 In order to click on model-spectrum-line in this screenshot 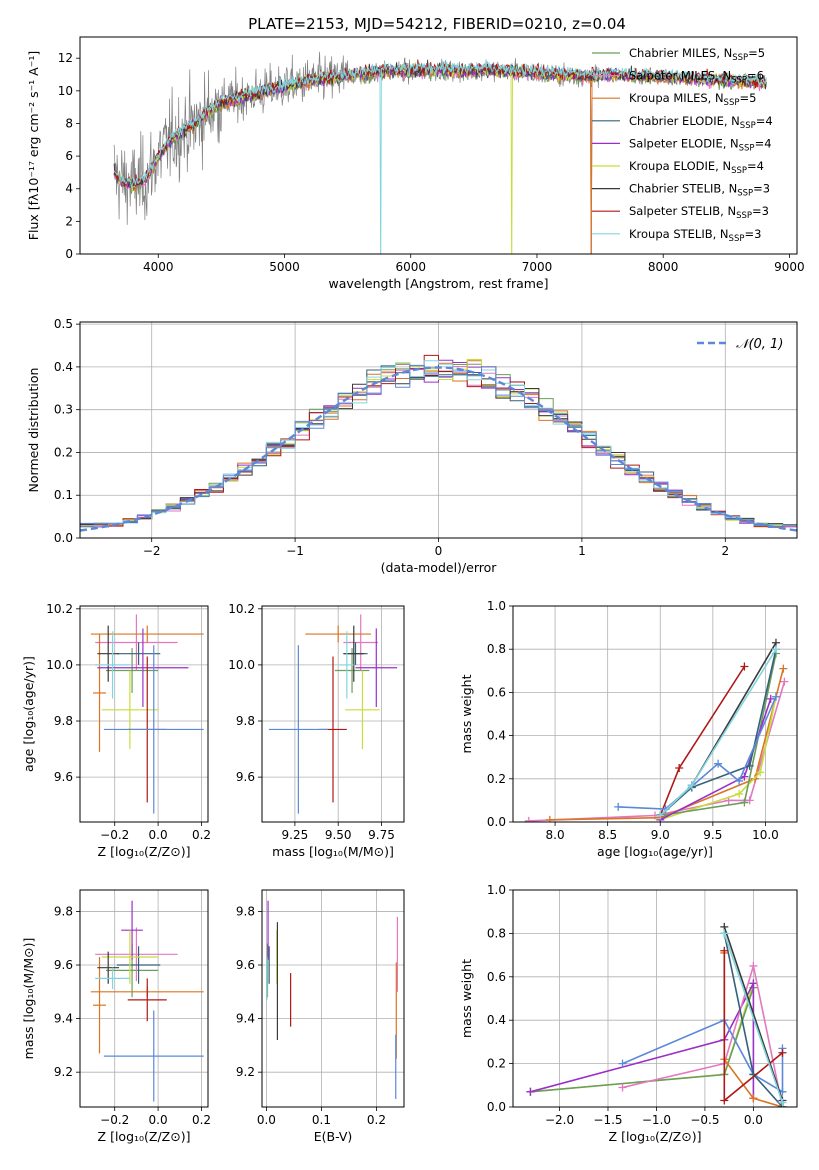, I will do `click(440, 156)`.